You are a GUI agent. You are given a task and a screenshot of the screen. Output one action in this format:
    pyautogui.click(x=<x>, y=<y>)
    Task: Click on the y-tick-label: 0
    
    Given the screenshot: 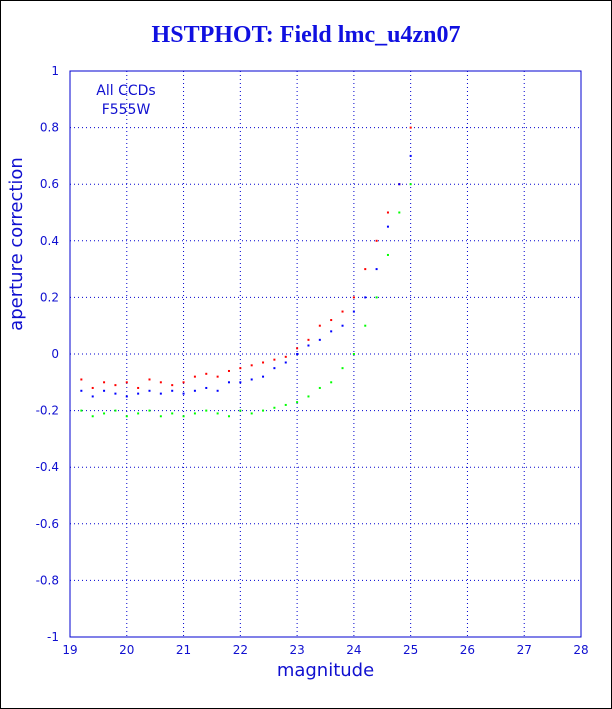 What is the action you would take?
    pyautogui.click(x=55, y=354)
    